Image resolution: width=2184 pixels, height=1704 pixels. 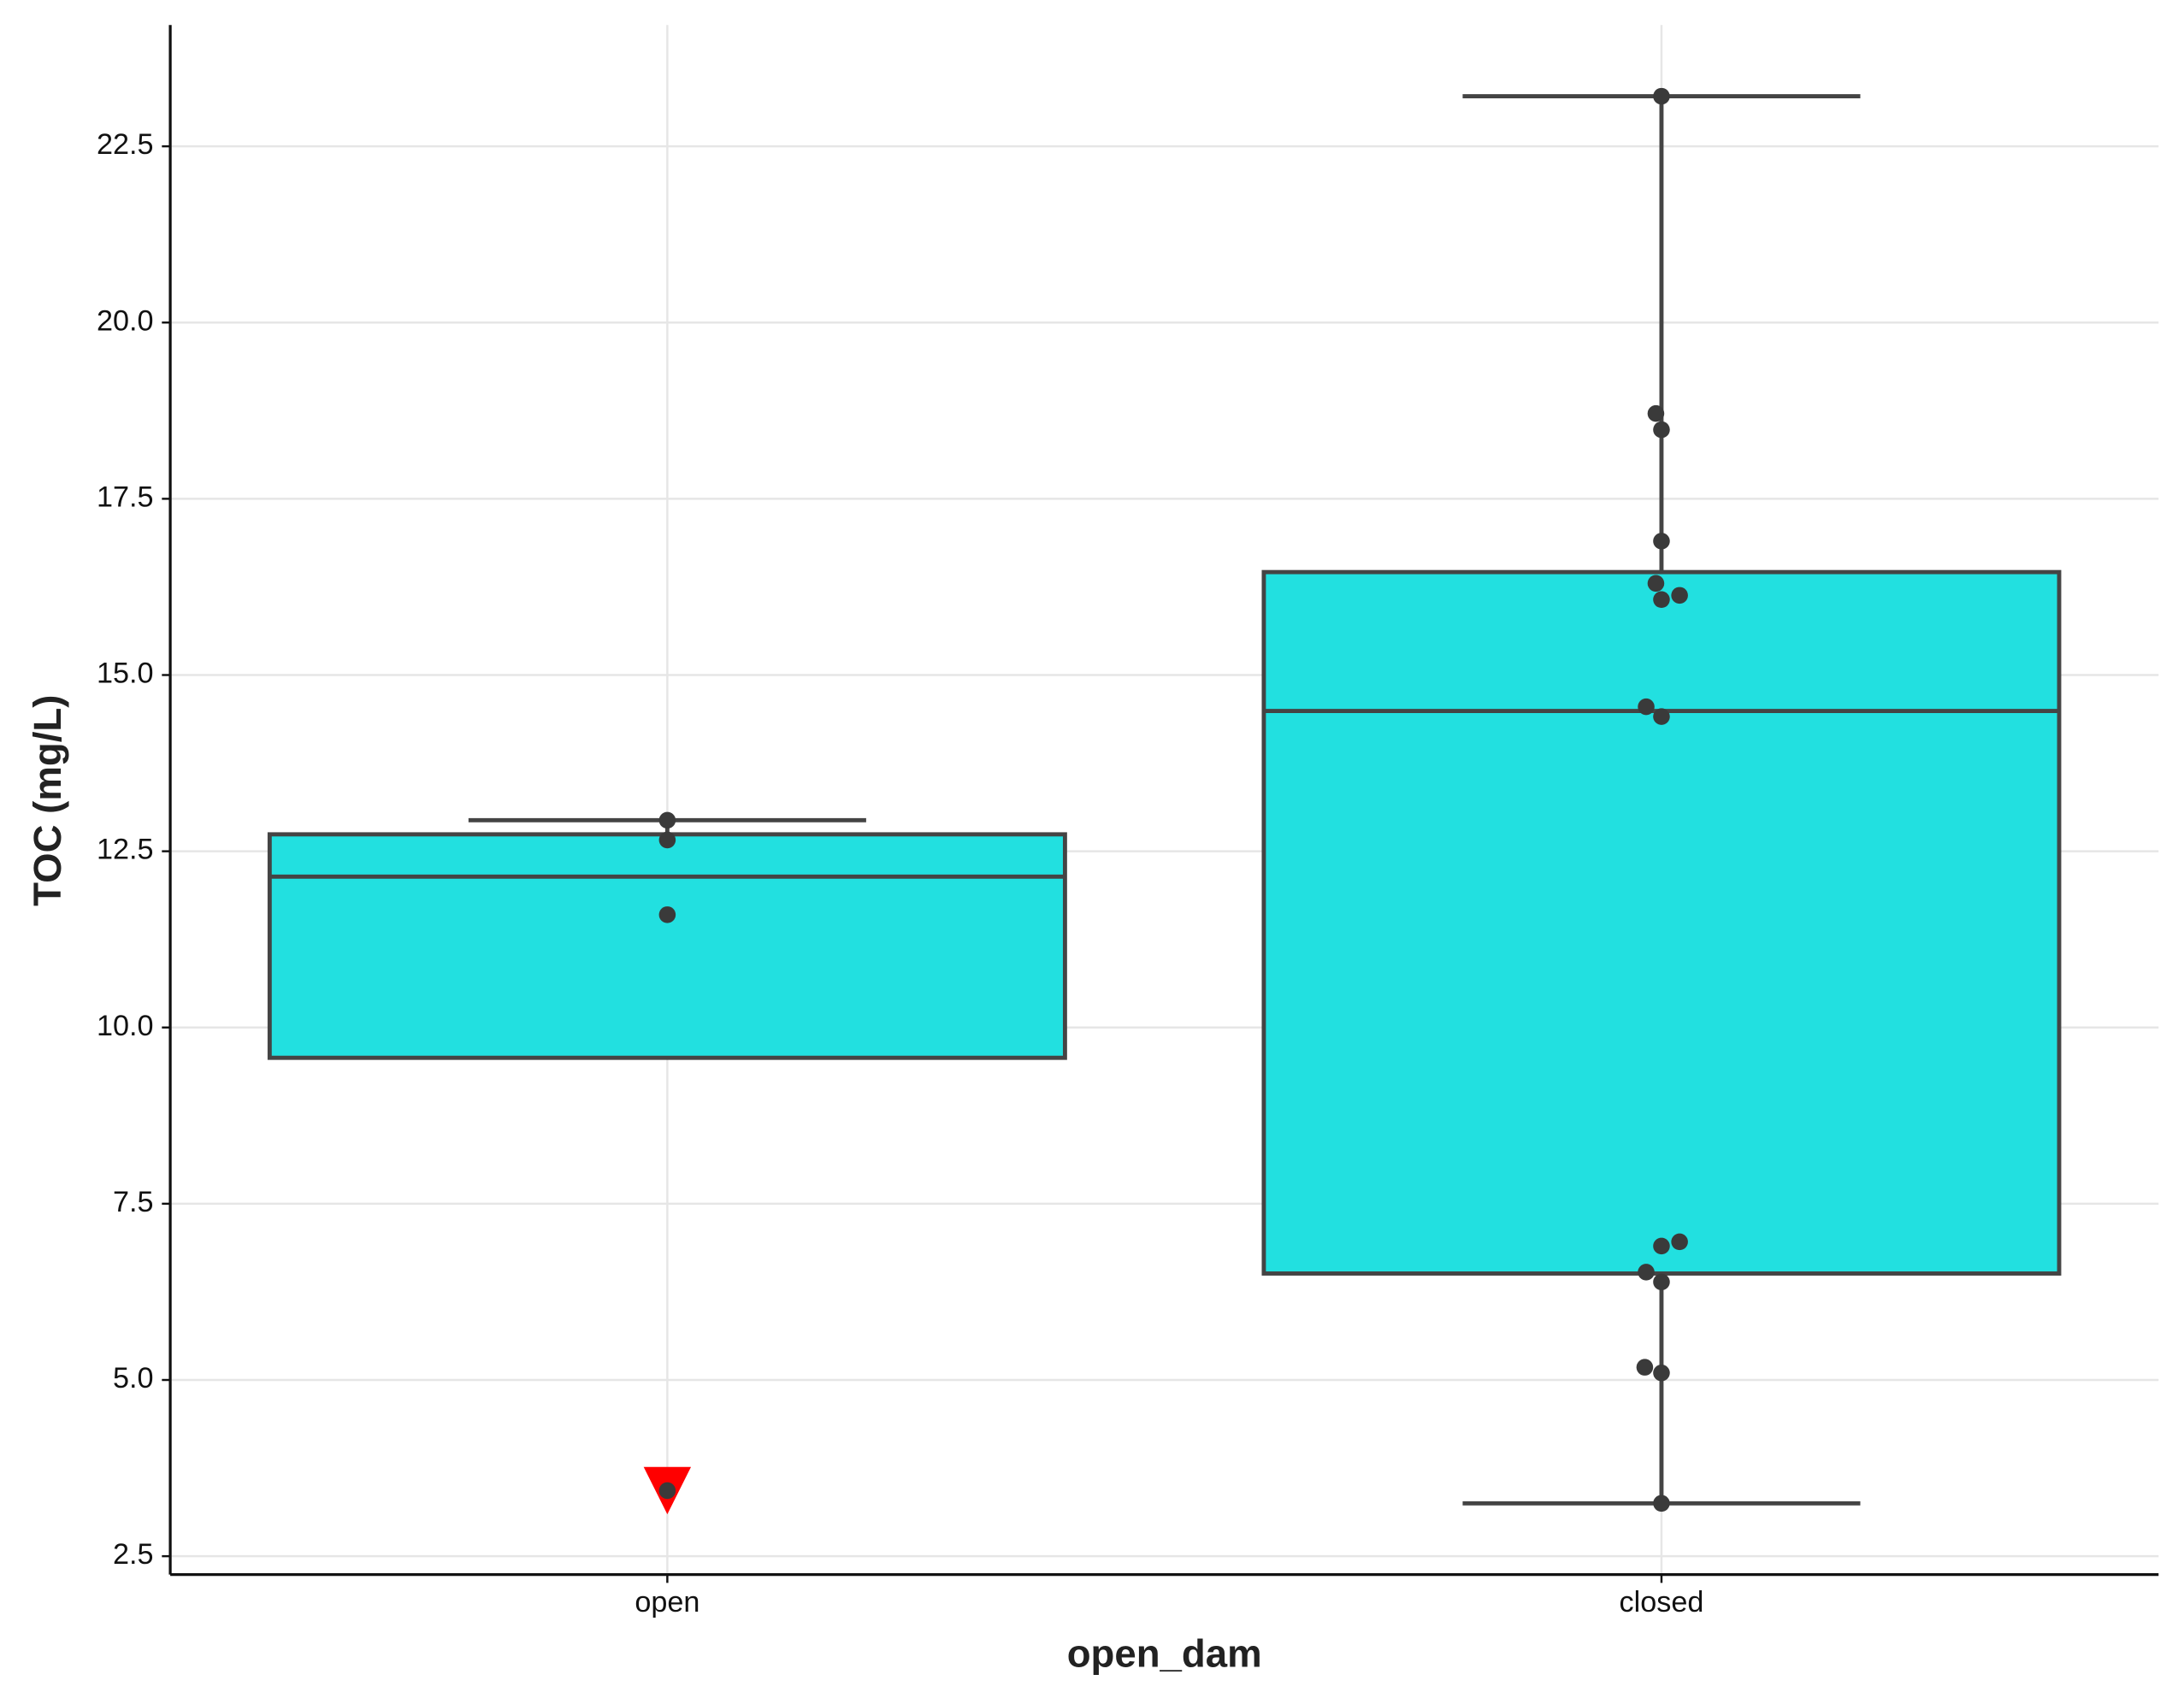 I want to click on y-axis-title: TOC (mg/L), so click(x=47, y=800).